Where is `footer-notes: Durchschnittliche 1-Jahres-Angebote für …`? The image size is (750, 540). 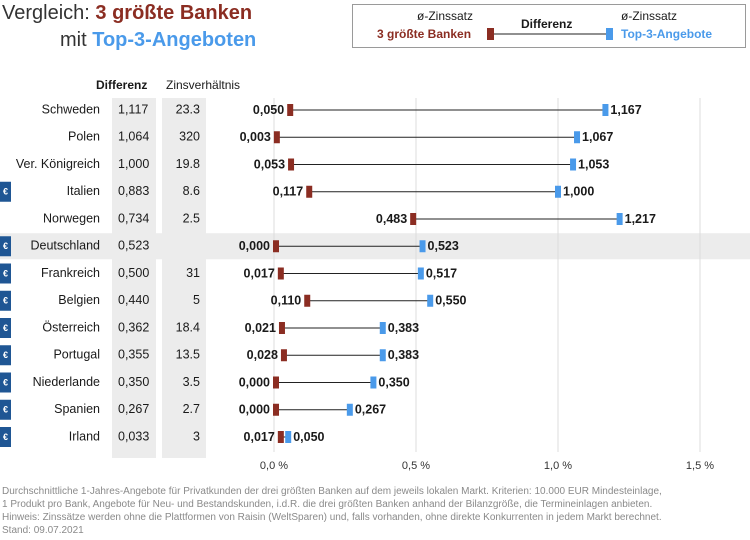
footer-notes: Durchschnittliche 1-Jahres-Angebote für … is located at coordinates (332, 511).